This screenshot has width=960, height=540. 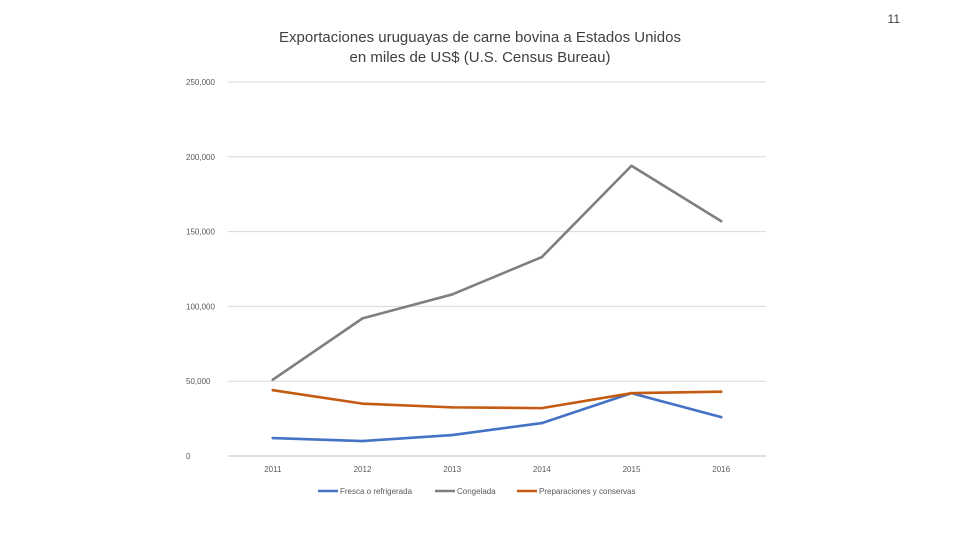 I want to click on y-axis-tick-labels: 0 50,000 100,000 150,000 200,000 250,000, so click(x=200, y=269).